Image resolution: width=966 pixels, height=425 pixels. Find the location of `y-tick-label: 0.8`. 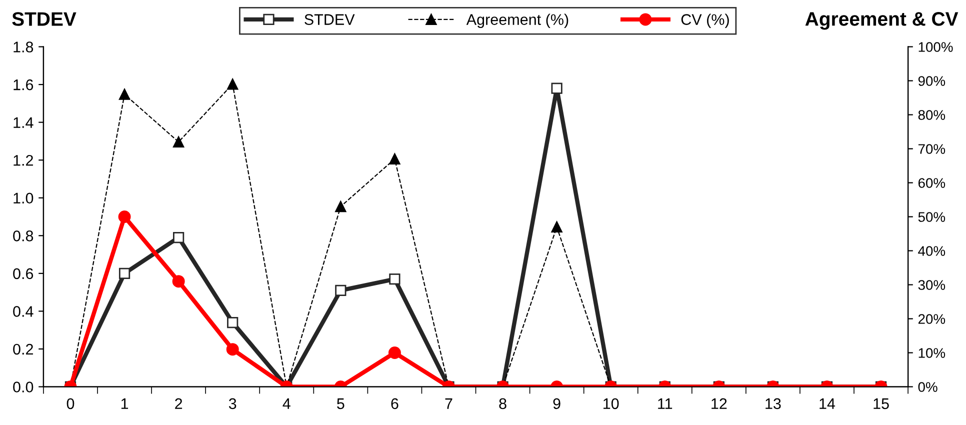

y-tick-label: 0.8 is located at coordinates (23, 236).